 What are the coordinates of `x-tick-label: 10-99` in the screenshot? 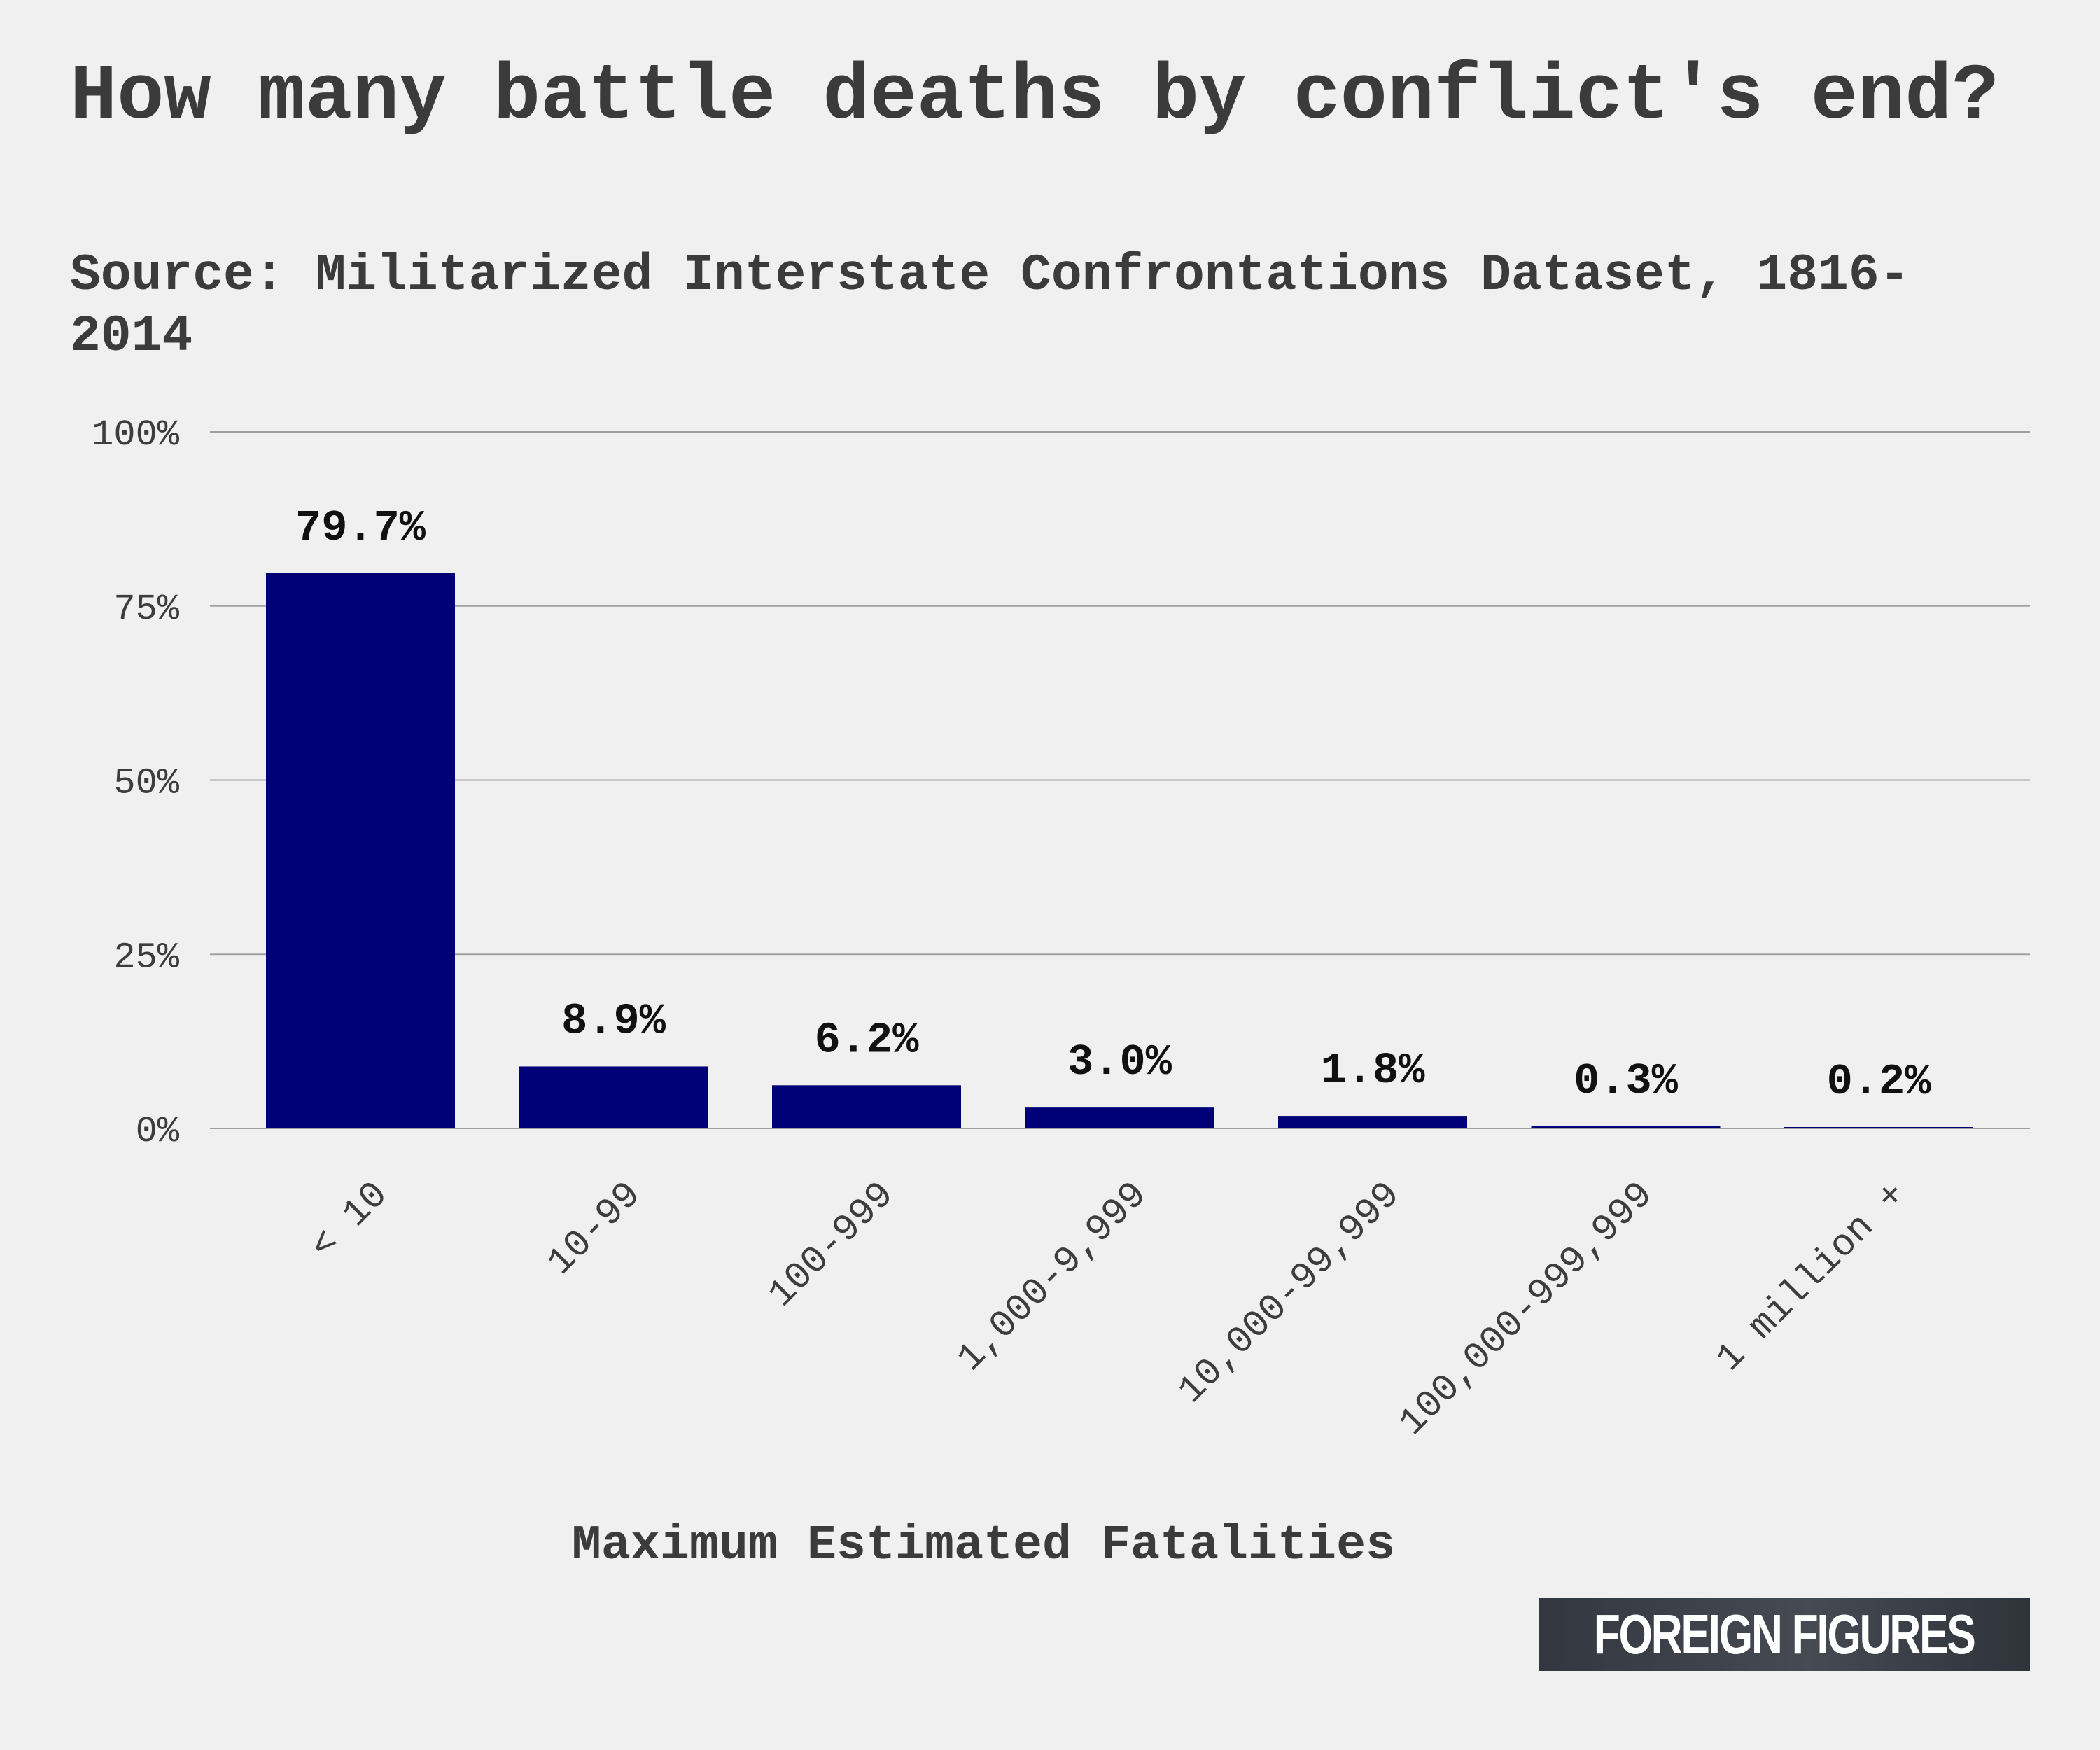 It's located at (595, 1229).